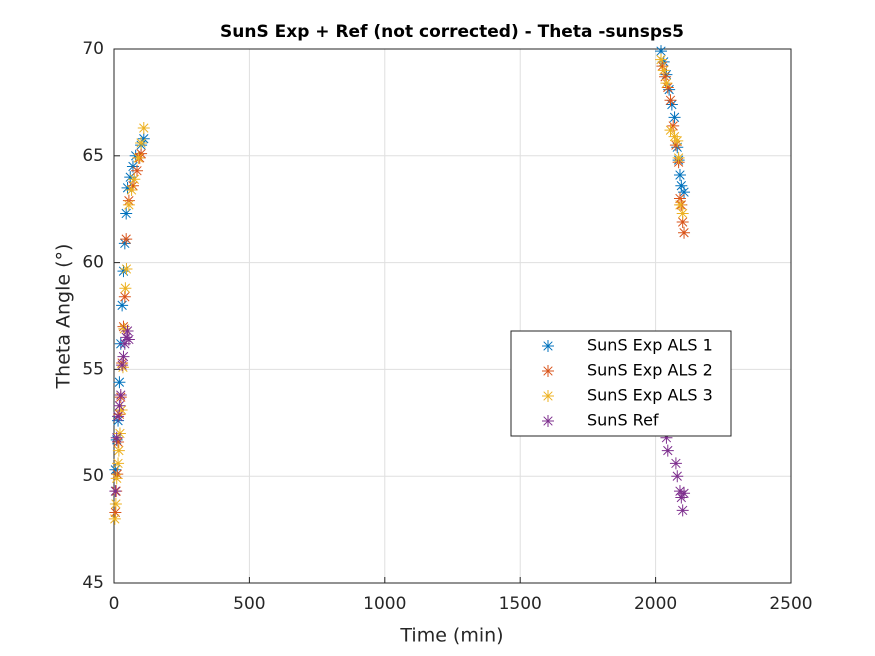 The width and height of the screenshot is (875, 656). Describe the element at coordinates (520, 604) in the screenshot. I see `x-tick-label: 1500` at that location.